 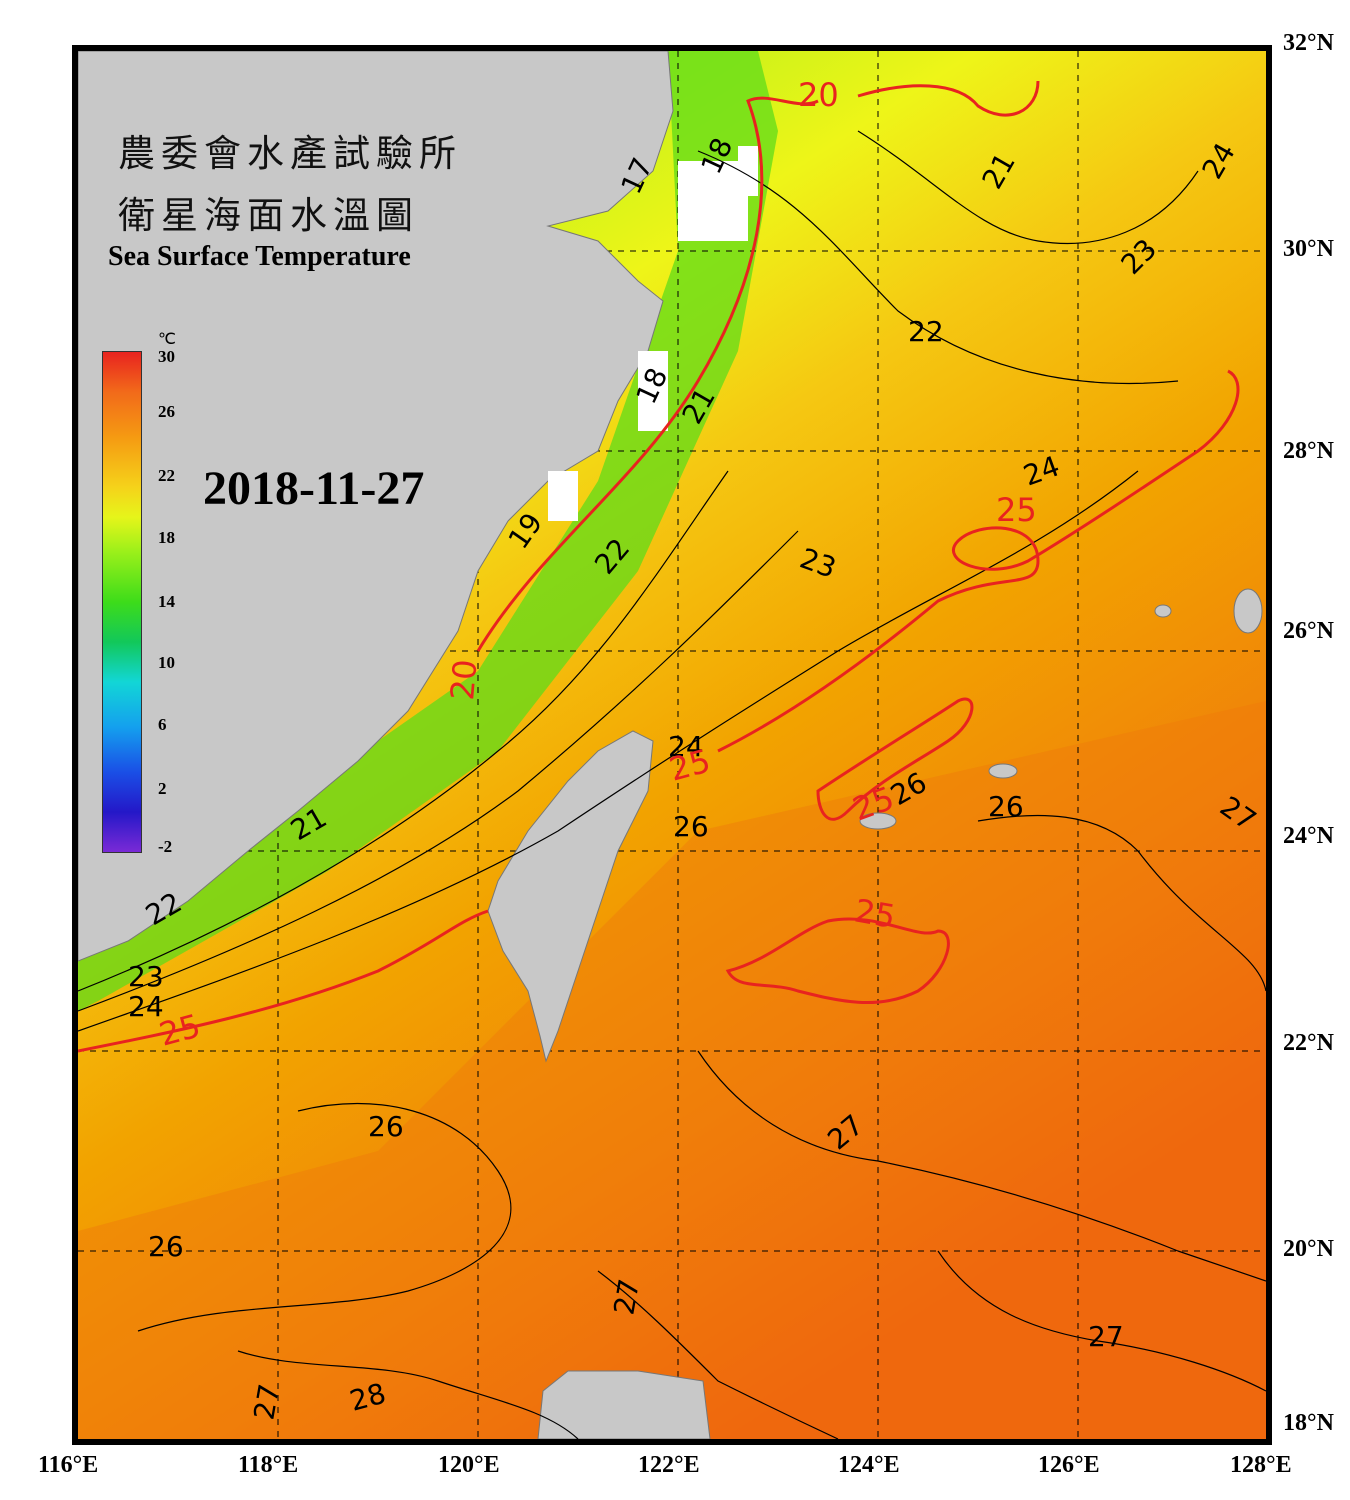 I want to click on color-scale-tick: 10, so click(x=166, y=662).